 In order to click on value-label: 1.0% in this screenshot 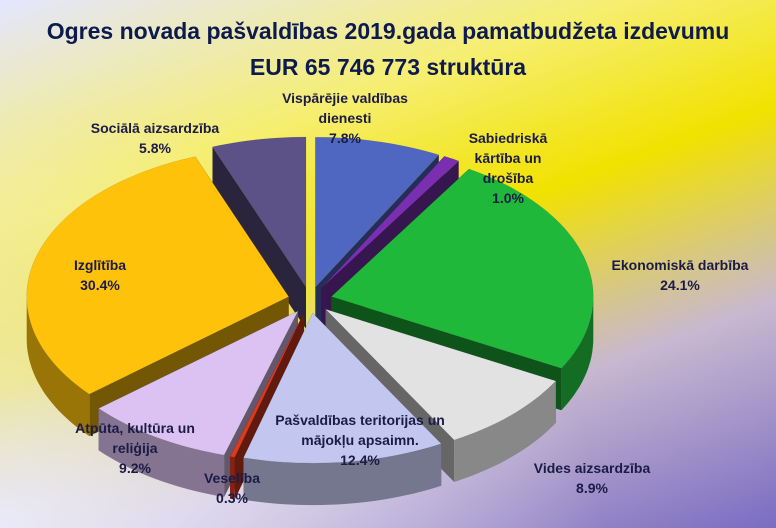, I will do `click(508, 198)`.